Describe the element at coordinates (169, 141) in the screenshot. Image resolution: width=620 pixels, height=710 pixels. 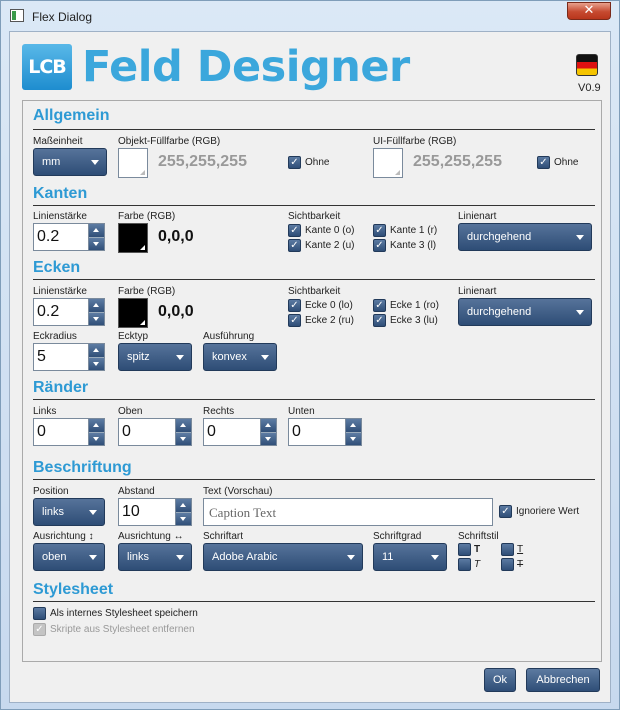
I see `obj-fill-label: Objekt-Füllfarbe (RGB)` at that location.